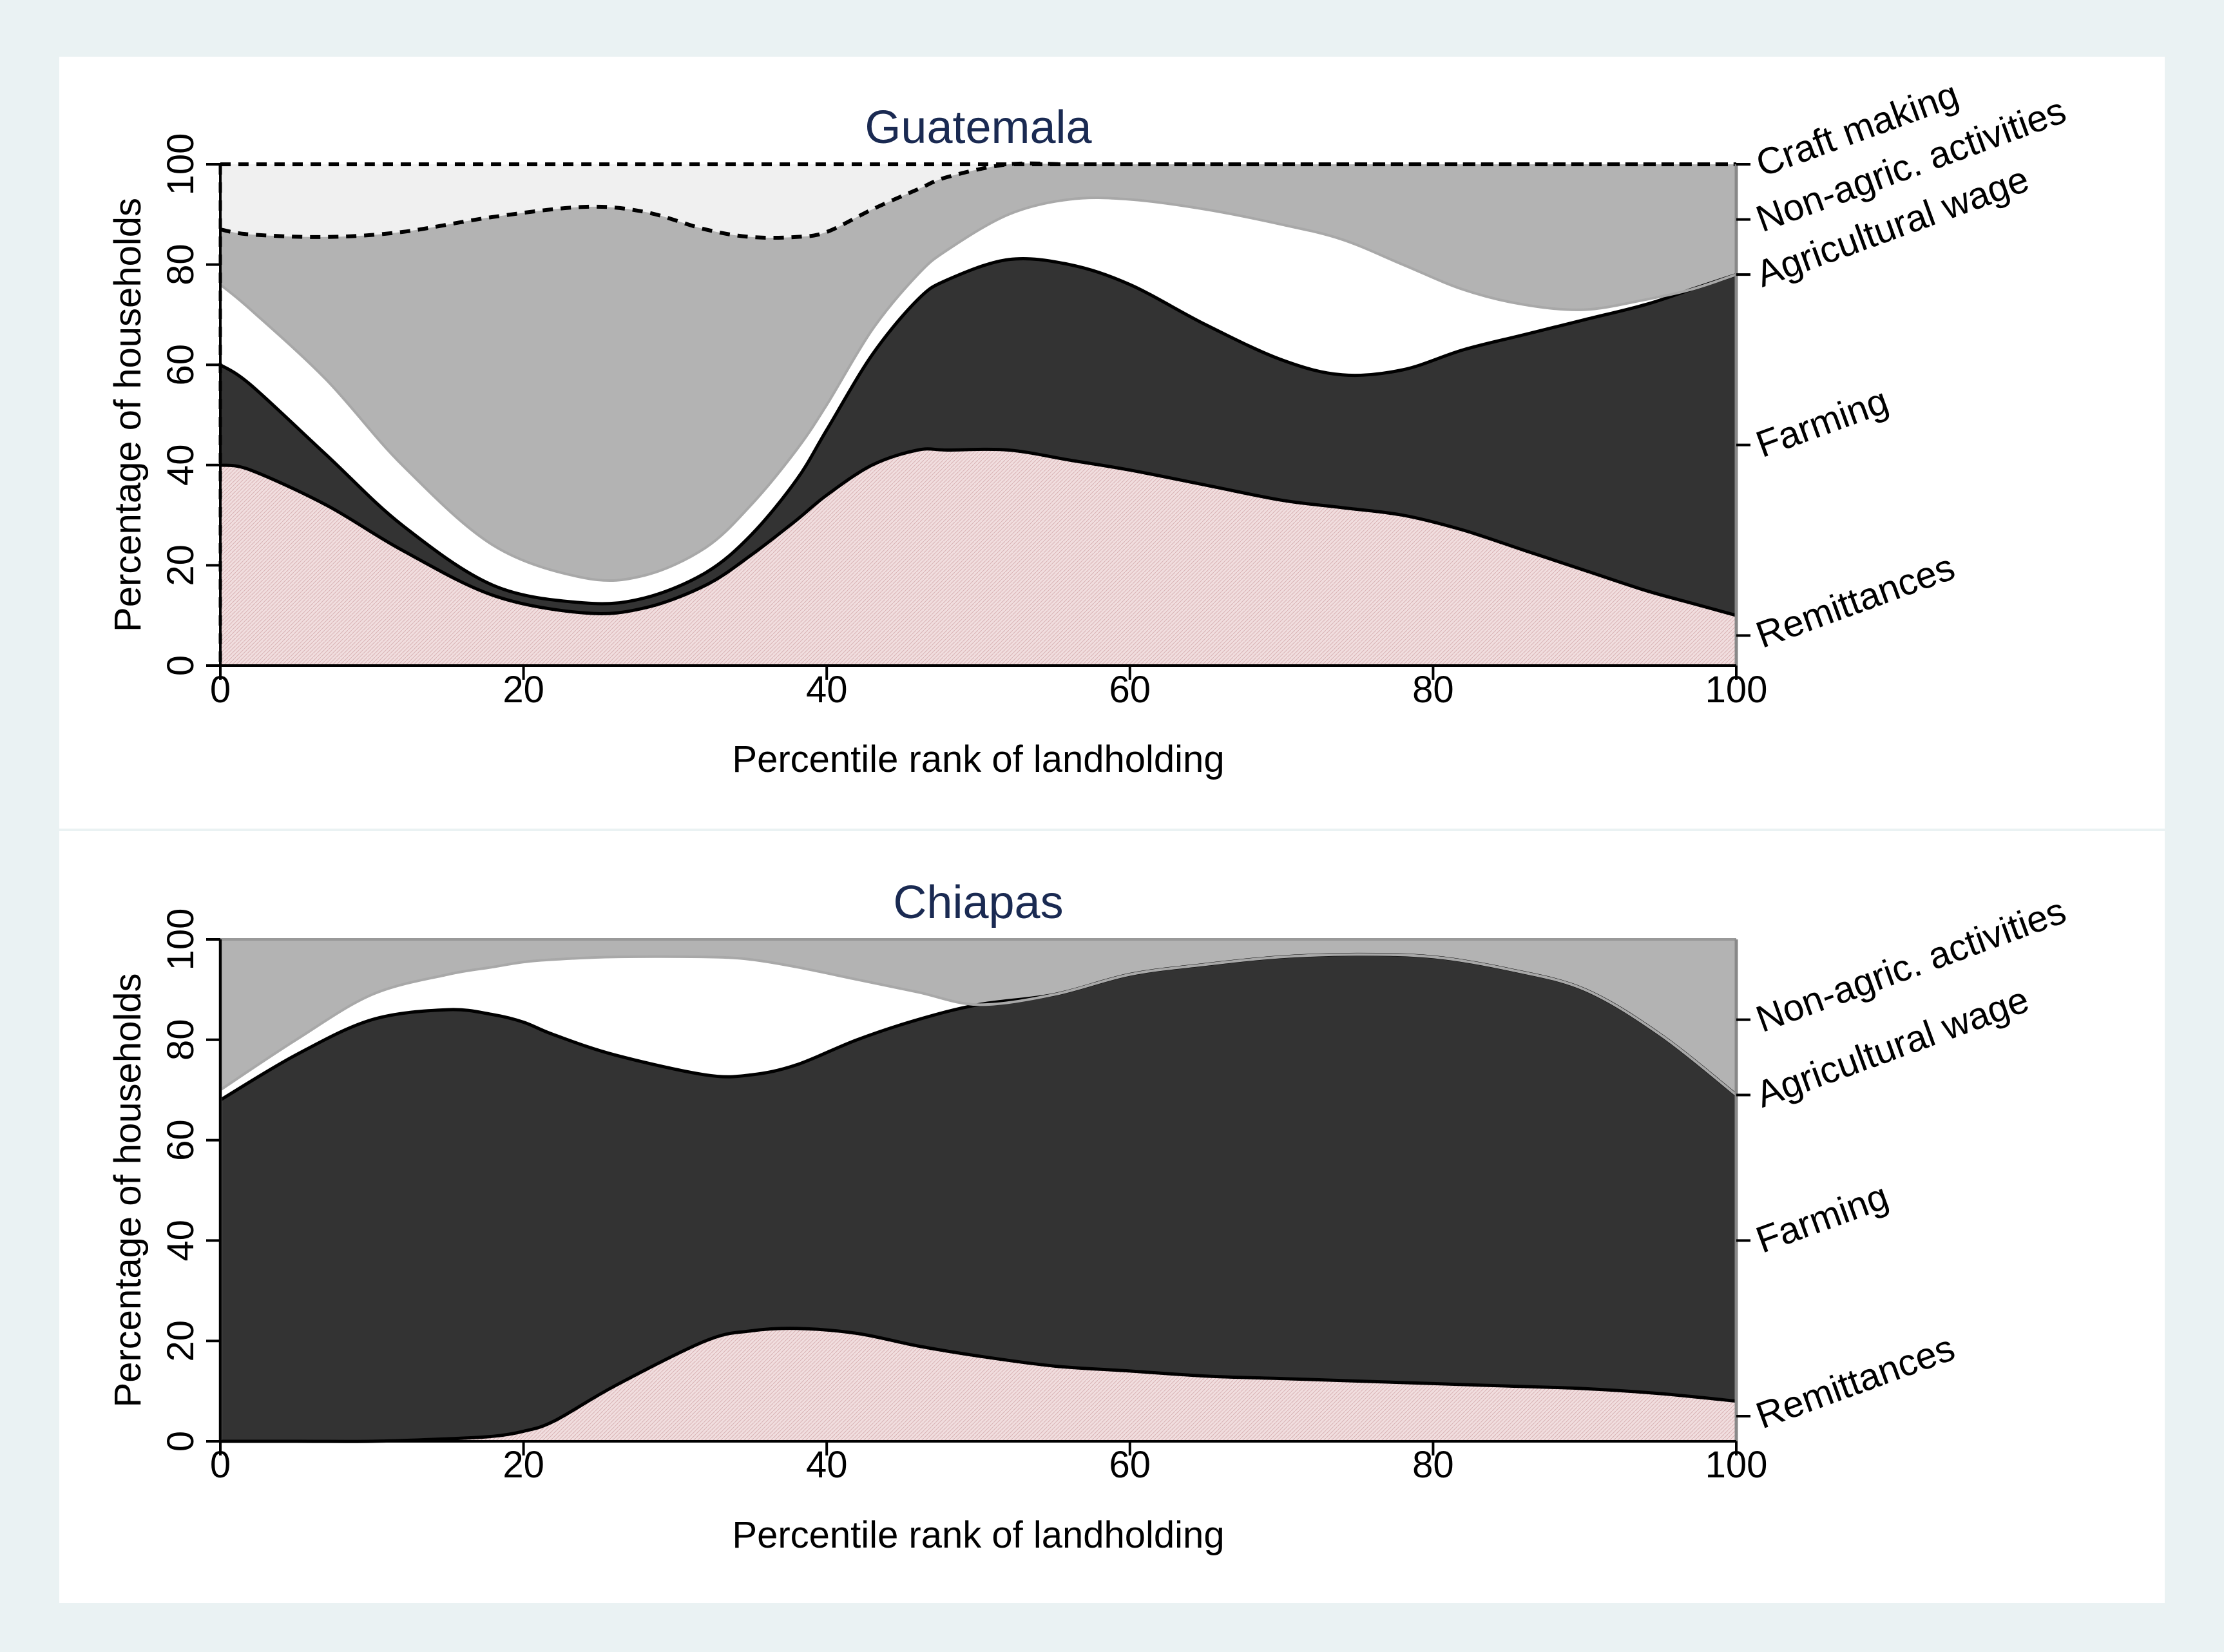 This screenshot has width=2224, height=1652. What do you see at coordinates (1736, 1465) in the screenshot?
I see `chiapas-x-tick-label: 100` at bounding box center [1736, 1465].